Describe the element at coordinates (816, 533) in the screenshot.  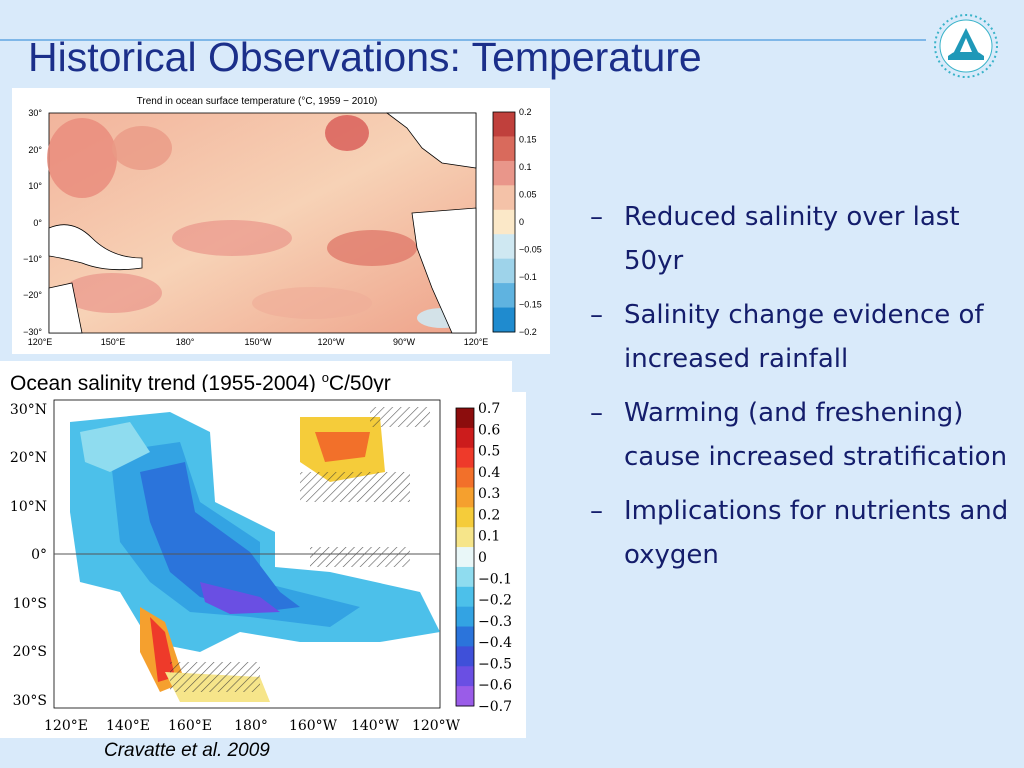
I see `bullet-text: Implications for nutrients and oxygen` at that location.